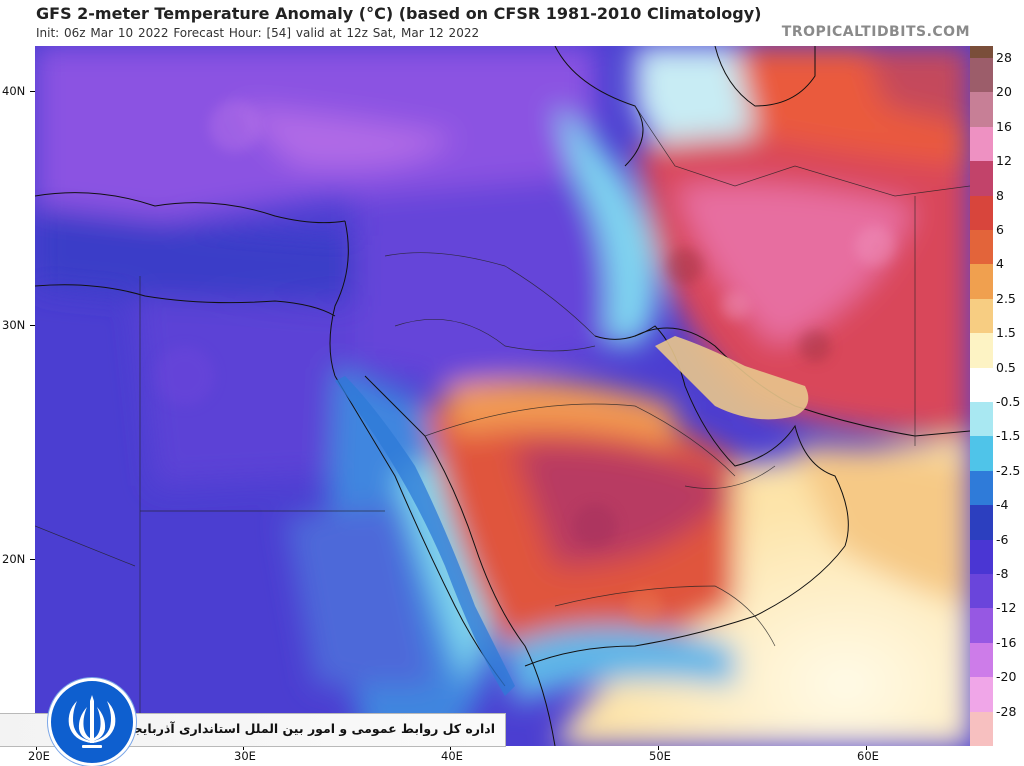 This screenshot has width=1024, height=766. Describe the element at coordinates (1006, 642) in the screenshot. I see `colorbar-tick-label: -16` at that location.